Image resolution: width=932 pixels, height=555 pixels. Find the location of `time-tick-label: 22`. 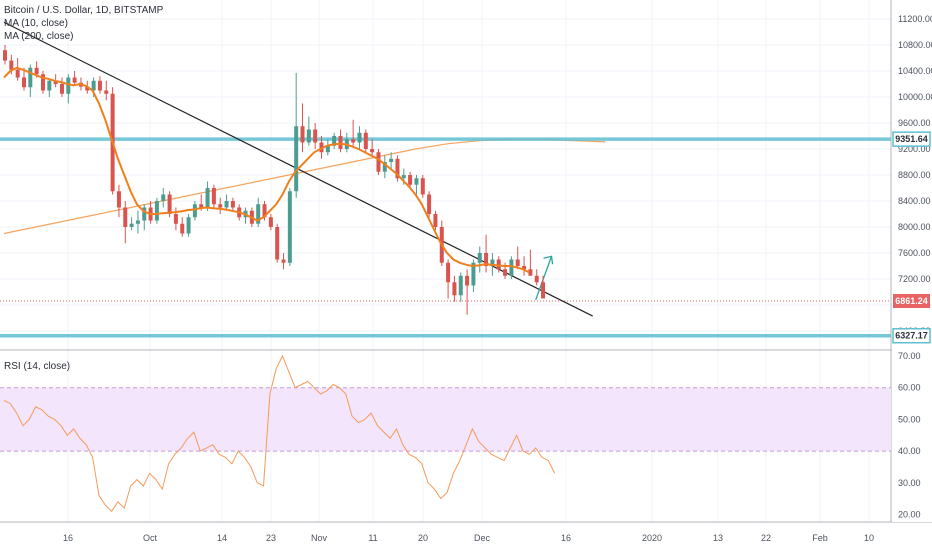

time-tick-label: 22 is located at coordinates (766, 538).